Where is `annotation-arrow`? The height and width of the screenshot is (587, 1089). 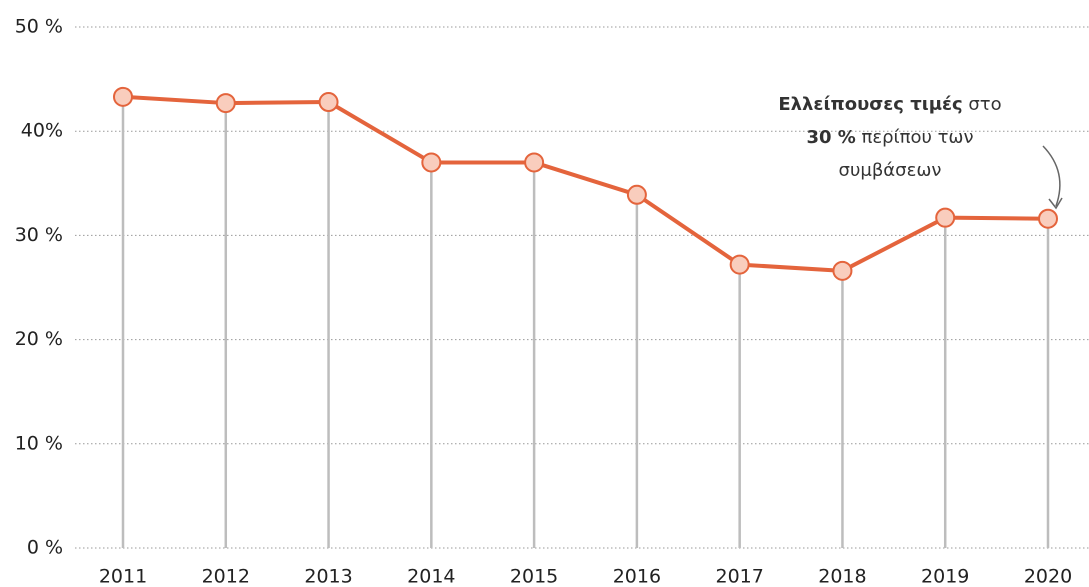 annotation-arrow is located at coordinates (1051, 176).